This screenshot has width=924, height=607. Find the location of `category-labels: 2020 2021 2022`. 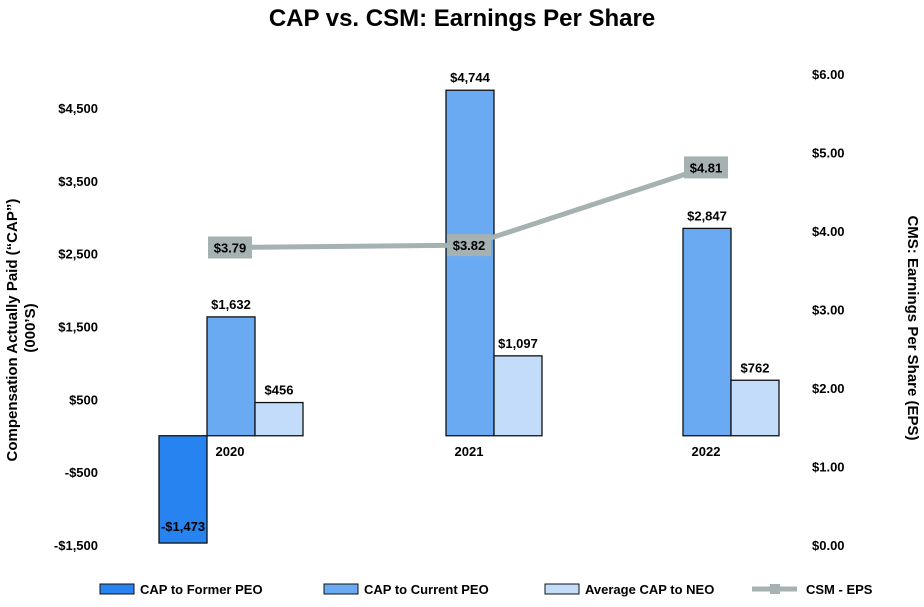

category-labels: 2020 2021 2022 is located at coordinates (468, 451).